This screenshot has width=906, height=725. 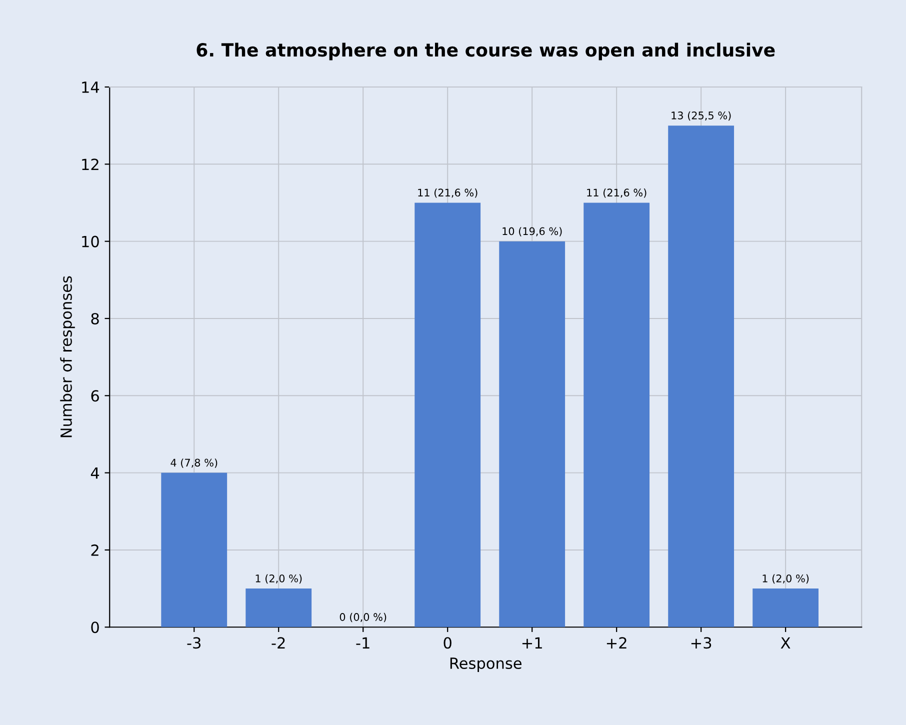 I want to click on x-tick-label: -2, so click(x=278, y=642).